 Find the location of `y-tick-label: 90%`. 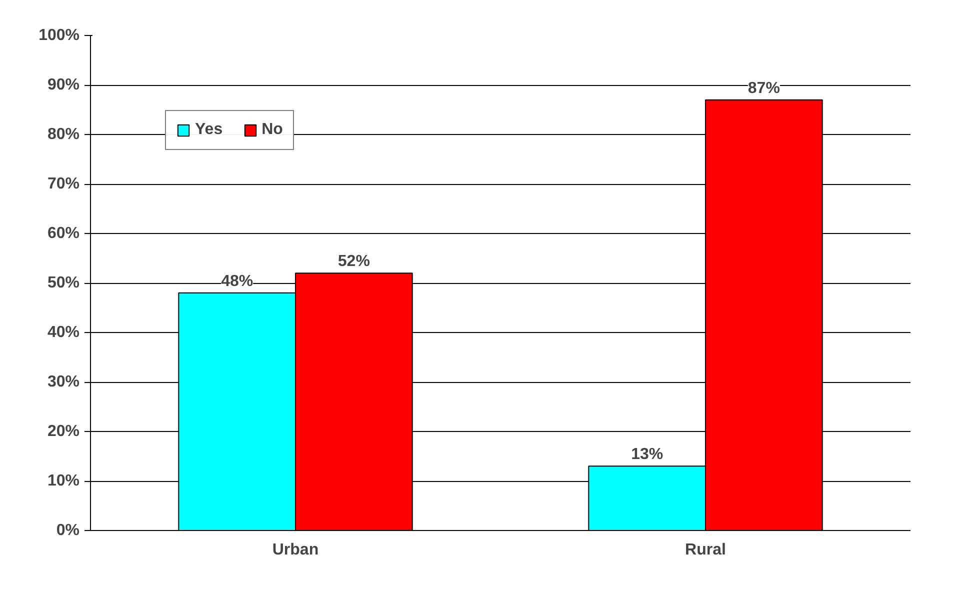

y-tick-label: 90% is located at coordinates (63, 85).